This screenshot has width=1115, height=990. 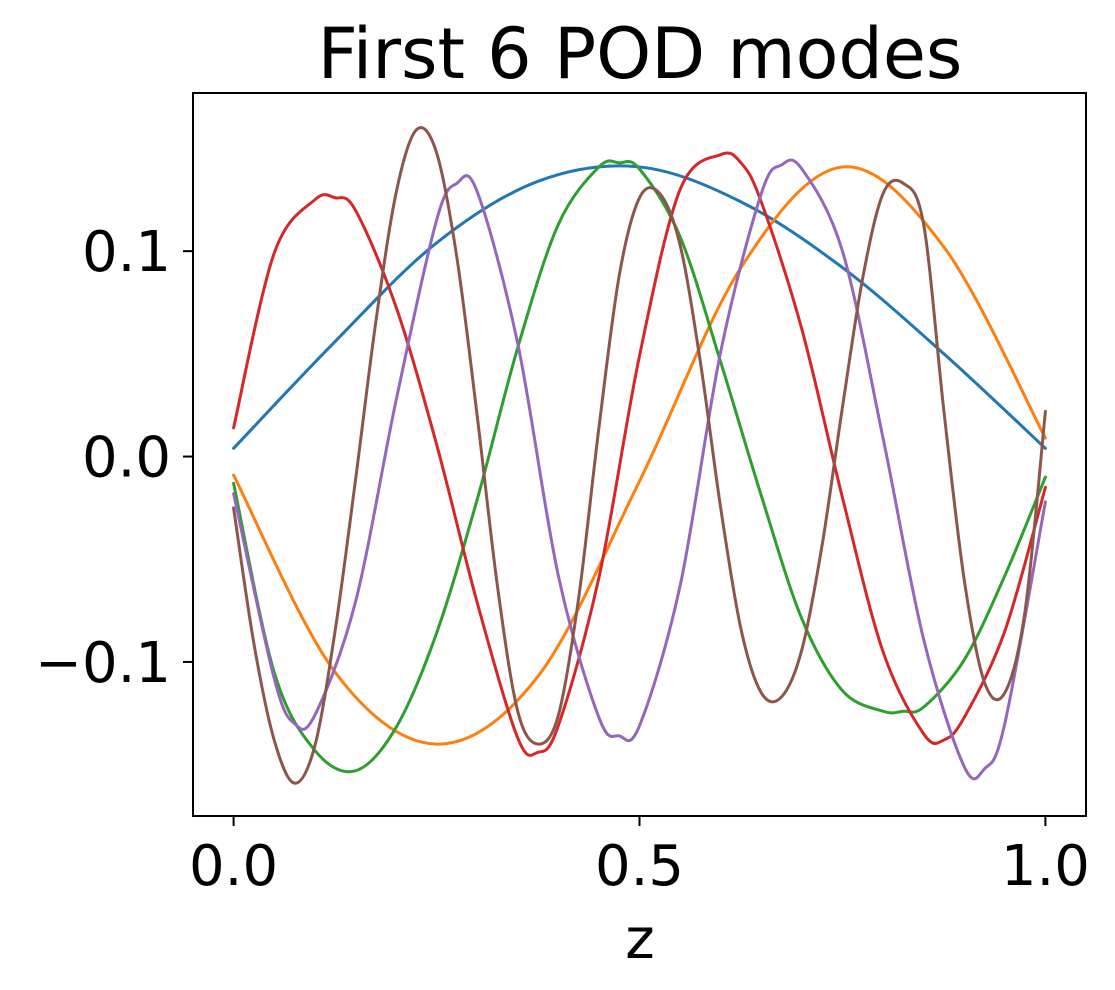 I want to click on y-axis: 0.1 0.0 −0.1, so click(x=114, y=458).